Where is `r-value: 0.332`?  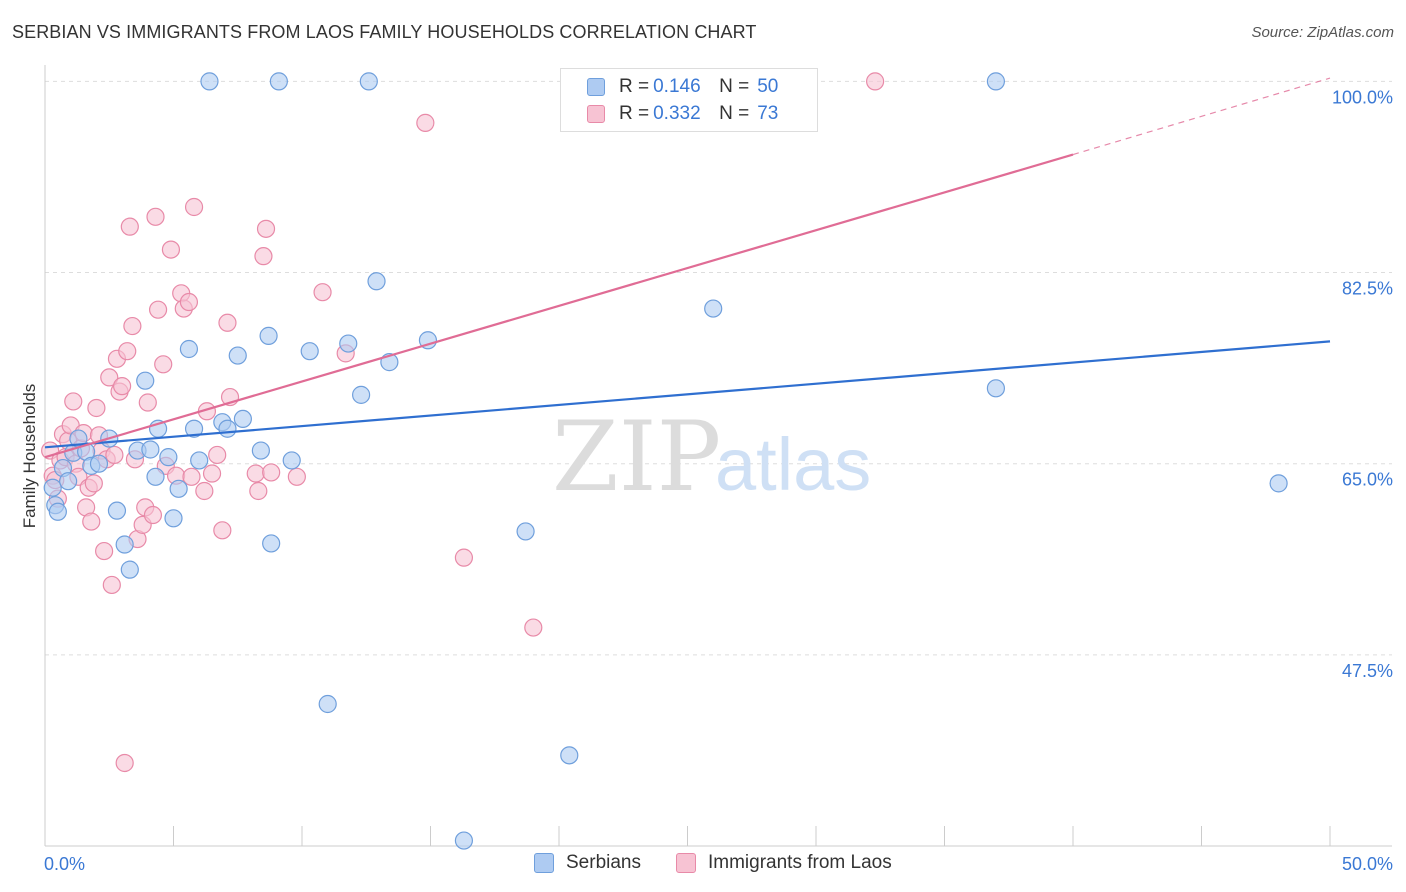
r-value: 0.332 is located at coordinates (677, 113).